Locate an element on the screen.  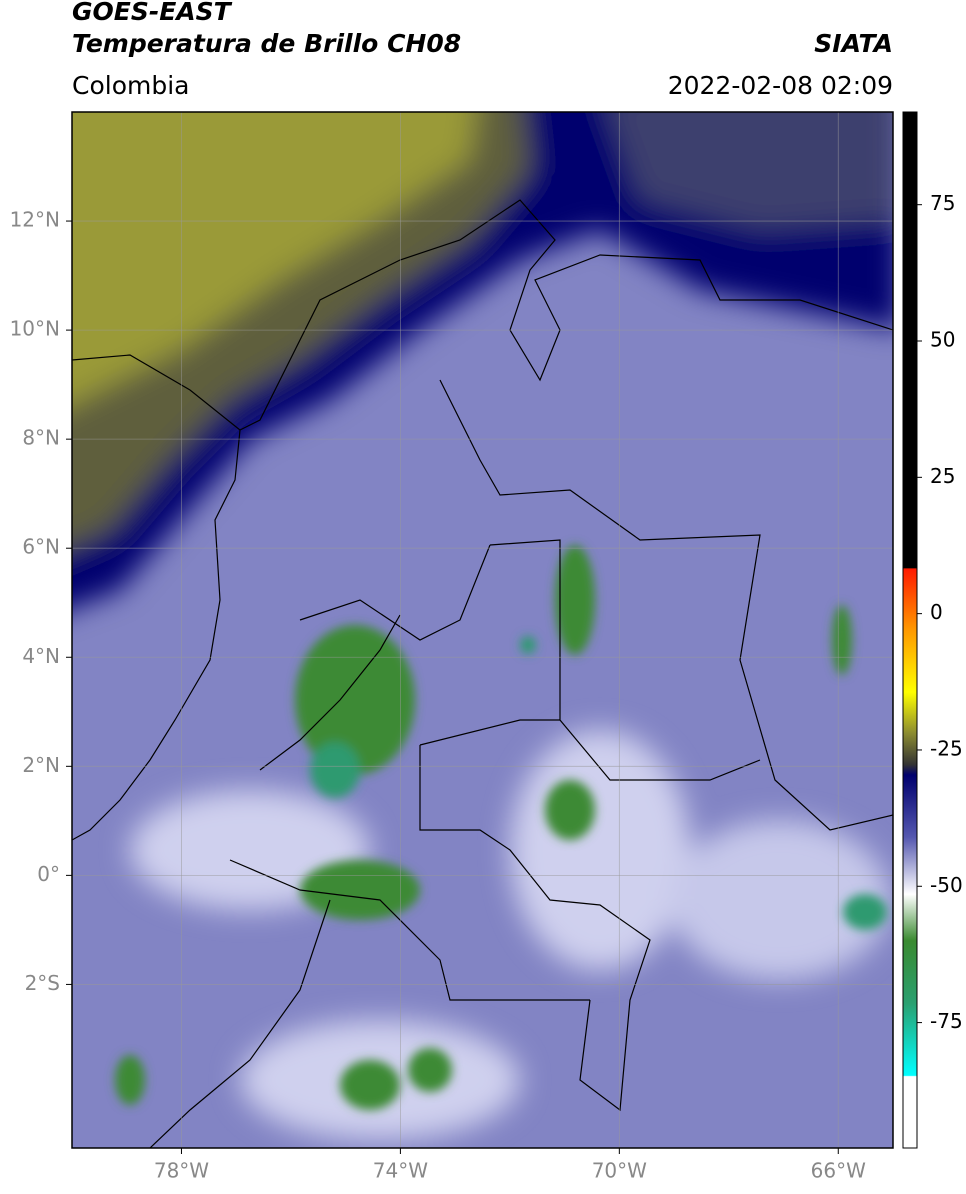
source: SIATA is located at coordinates (853, 43).